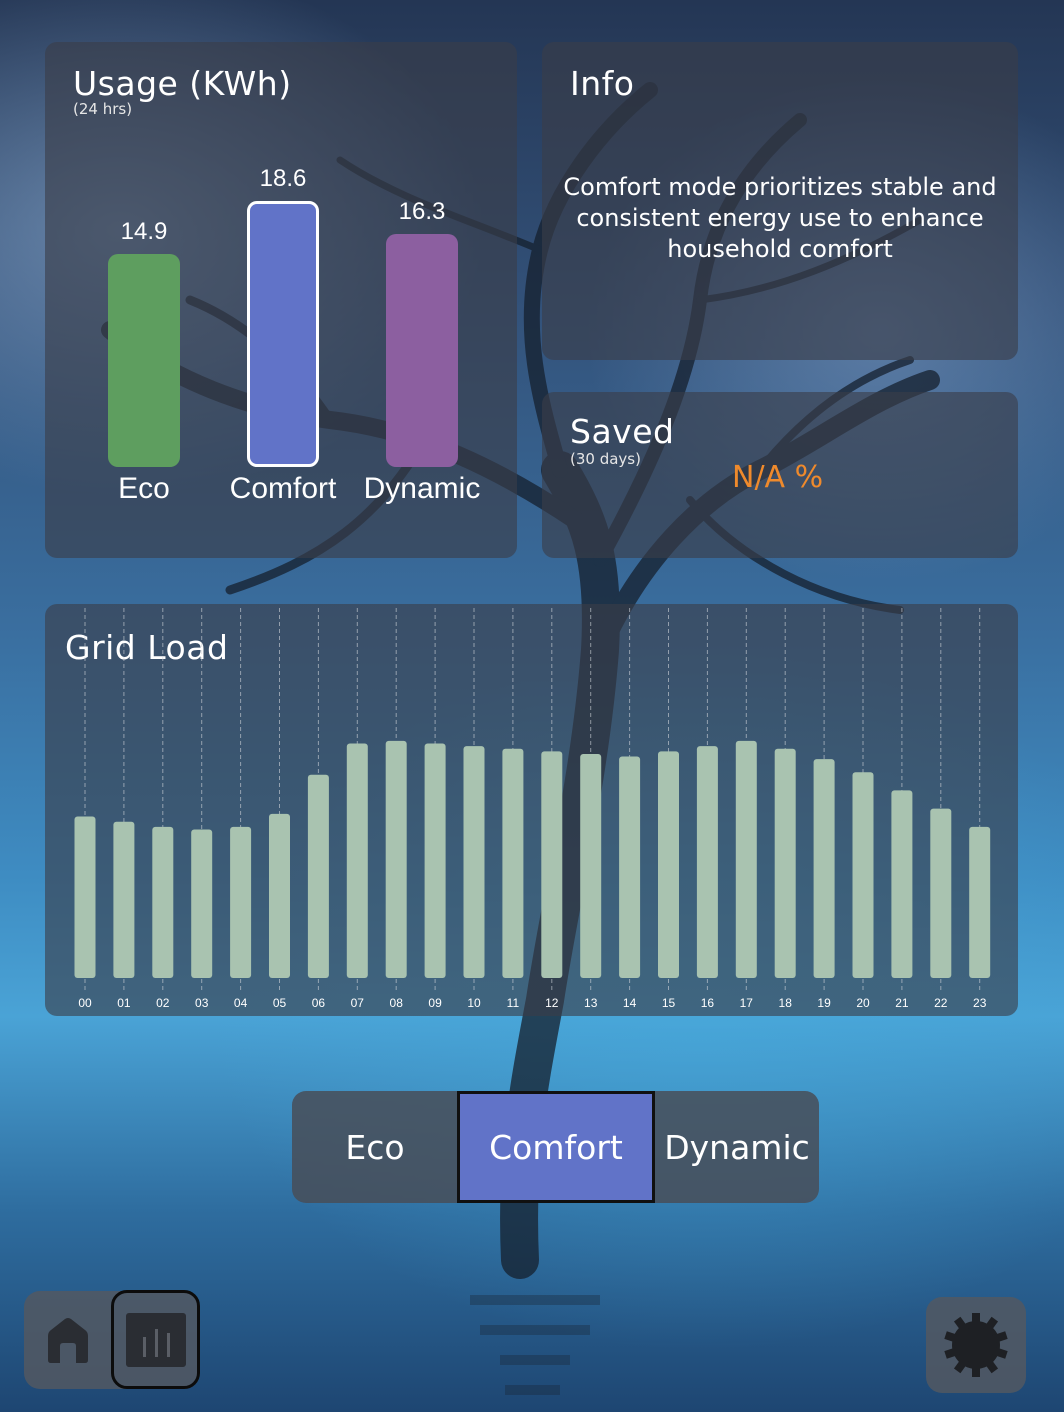 The height and width of the screenshot is (1412, 1064). Describe the element at coordinates (283, 179) in the screenshot. I see `usage-value-label: 18.6` at that location.